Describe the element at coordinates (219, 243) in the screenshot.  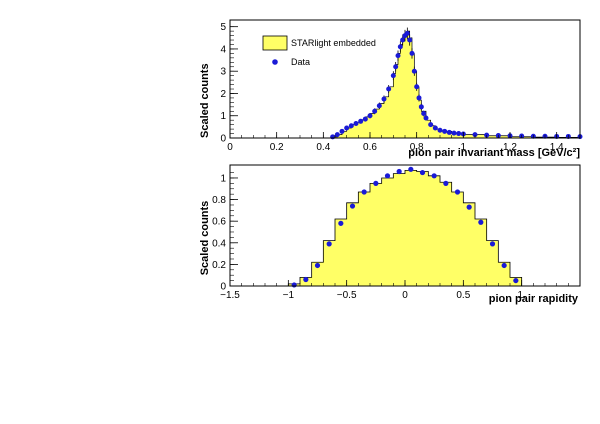
I see `rapidity-y-tick-label: 0.4` at that location.